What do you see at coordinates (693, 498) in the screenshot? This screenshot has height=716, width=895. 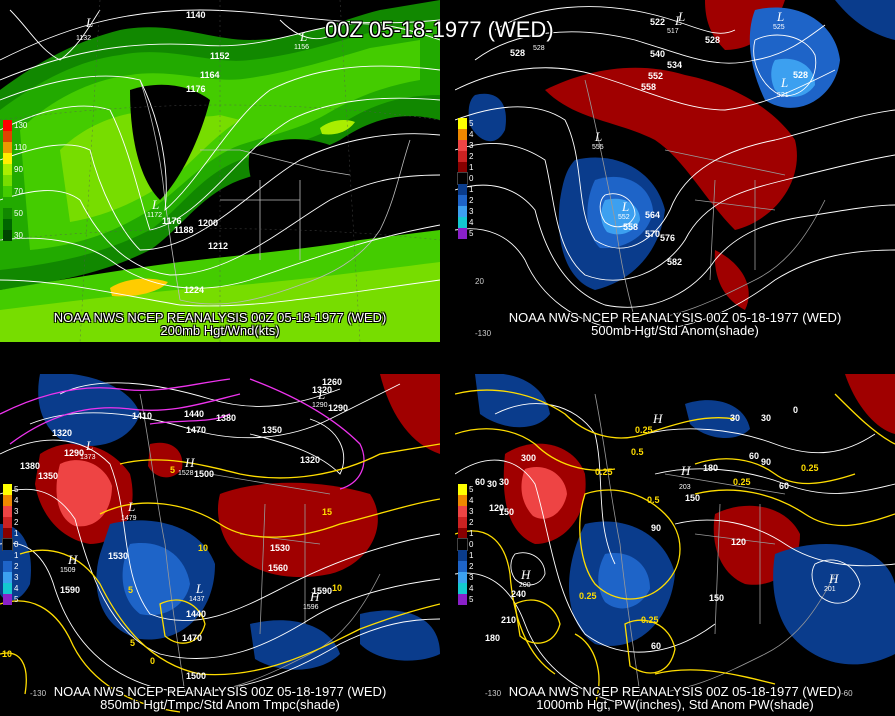 I see `contour-label: 150` at bounding box center [693, 498].